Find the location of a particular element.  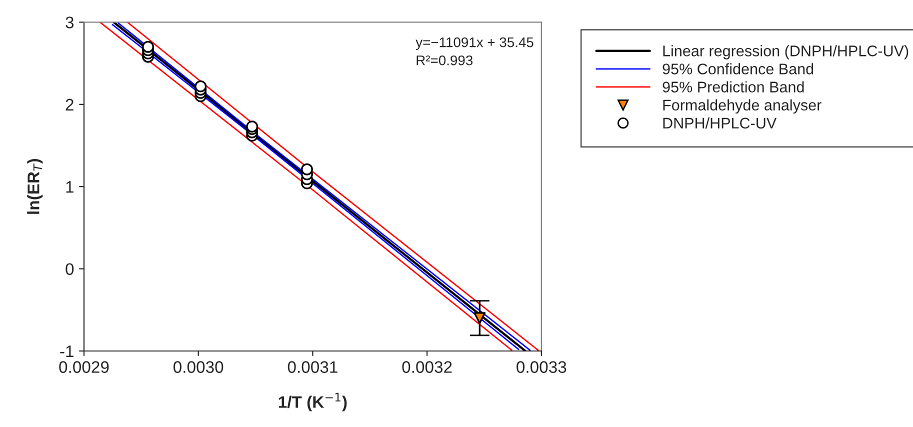

x-tick-label: 0.0032 is located at coordinates (427, 367).